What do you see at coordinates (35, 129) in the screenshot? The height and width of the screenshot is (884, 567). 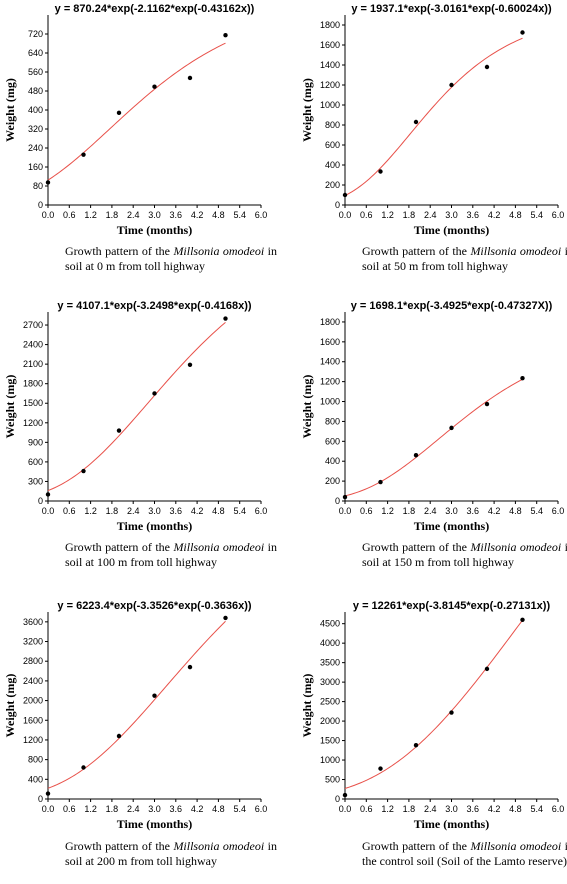 I see `y-tick-label: 320` at bounding box center [35, 129].